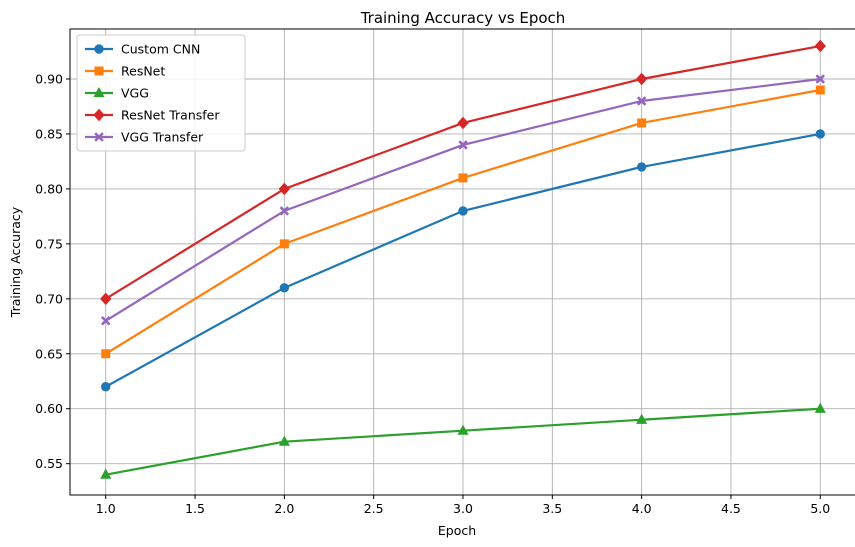 The image size is (855, 547). Describe the element at coordinates (463, 18) in the screenshot. I see `chart-title: Training Accuracy vs Epoch` at that location.